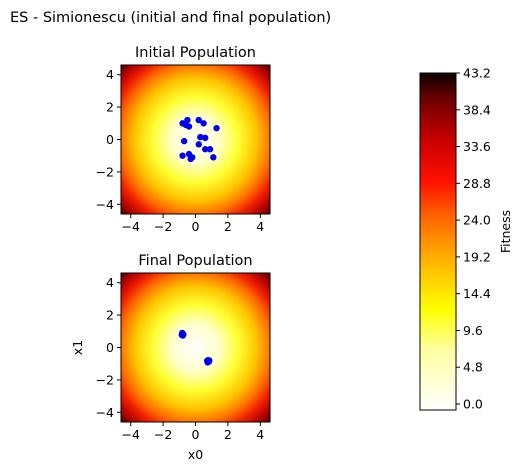 Image resolution: width=521 pixels, height=475 pixels. I want to click on initial-ytick-label: 0, so click(110, 139).